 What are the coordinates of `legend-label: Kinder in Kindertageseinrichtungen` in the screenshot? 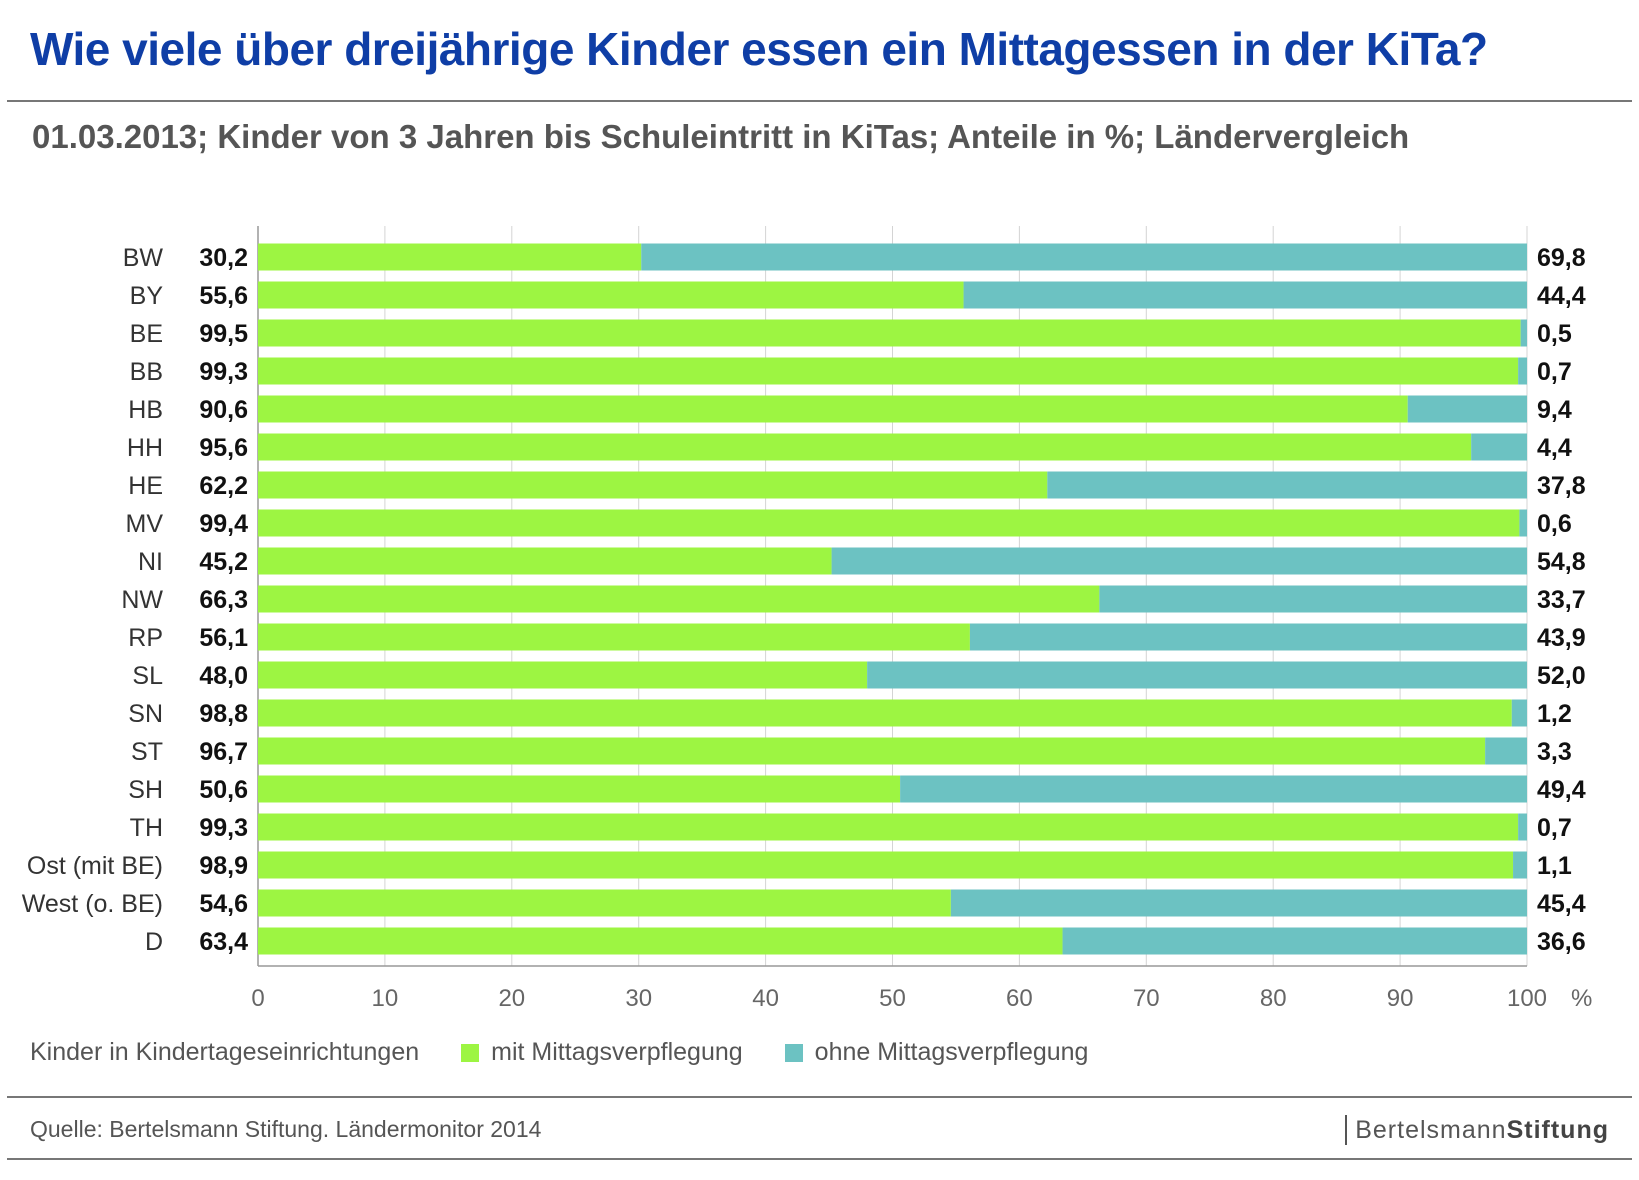 It's located at (225, 1052).